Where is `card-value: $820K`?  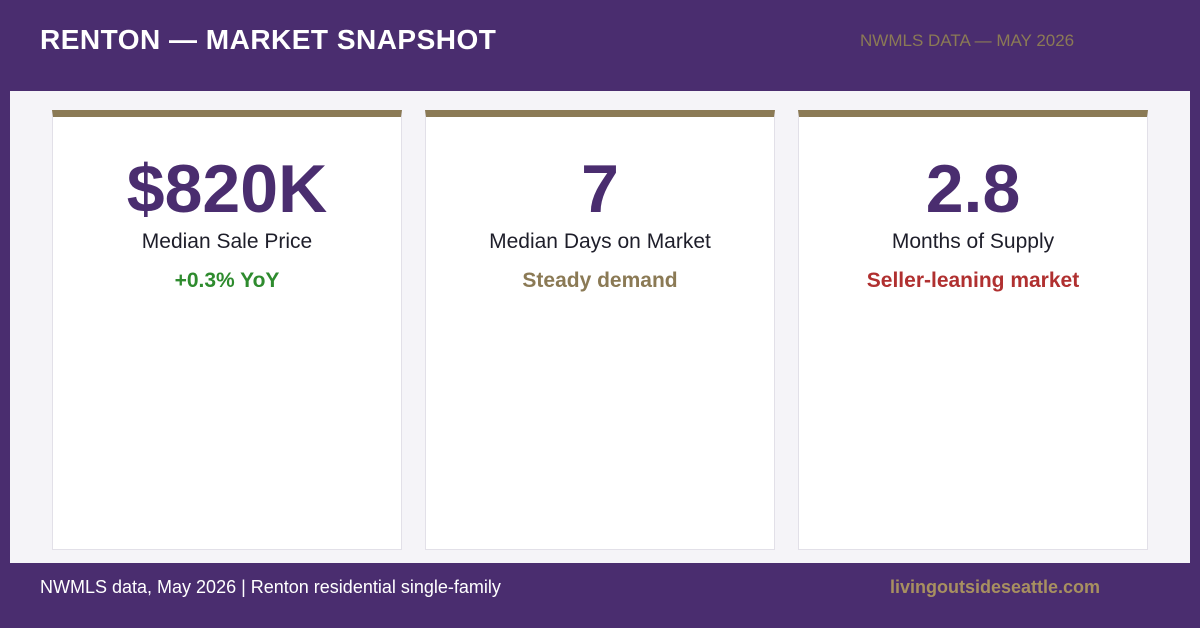
card-value: $820K is located at coordinates (227, 189).